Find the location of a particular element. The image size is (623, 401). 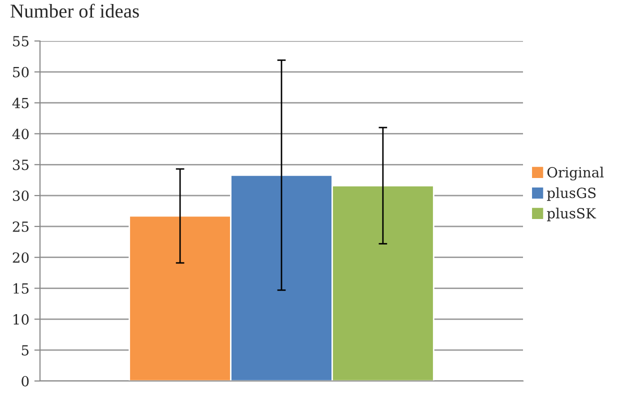

y-tick-label: 5 is located at coordinates (25, 350).